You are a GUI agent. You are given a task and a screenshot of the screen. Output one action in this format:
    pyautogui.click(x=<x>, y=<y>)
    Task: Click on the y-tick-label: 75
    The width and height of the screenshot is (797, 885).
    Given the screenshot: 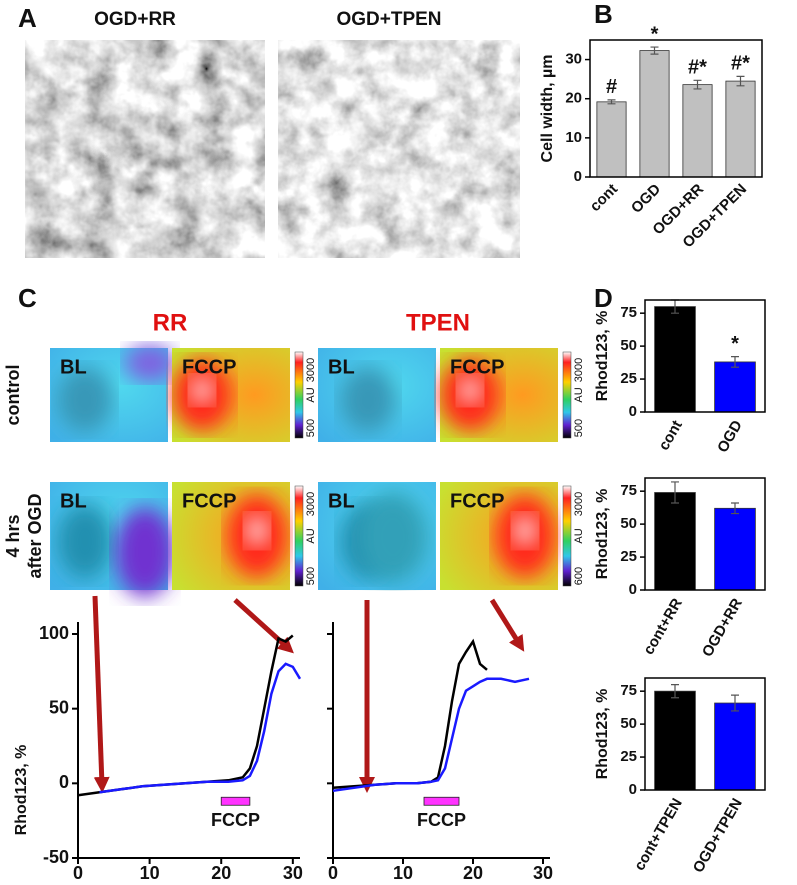 What is the action you would take?
    pyautogui.click(x=628, y=312)
    